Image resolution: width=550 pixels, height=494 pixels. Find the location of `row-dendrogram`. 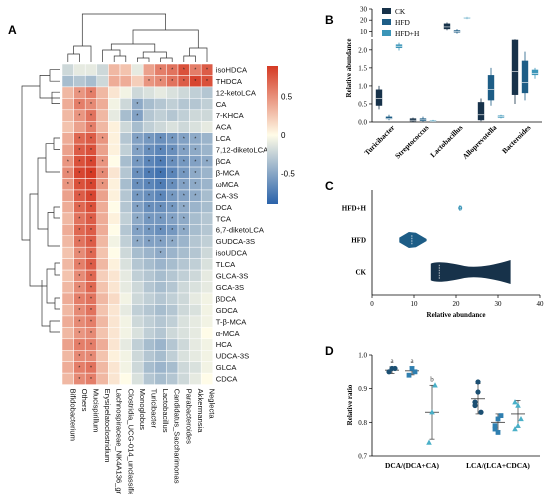

row-dendrogram is located at coordinates (40, 201).